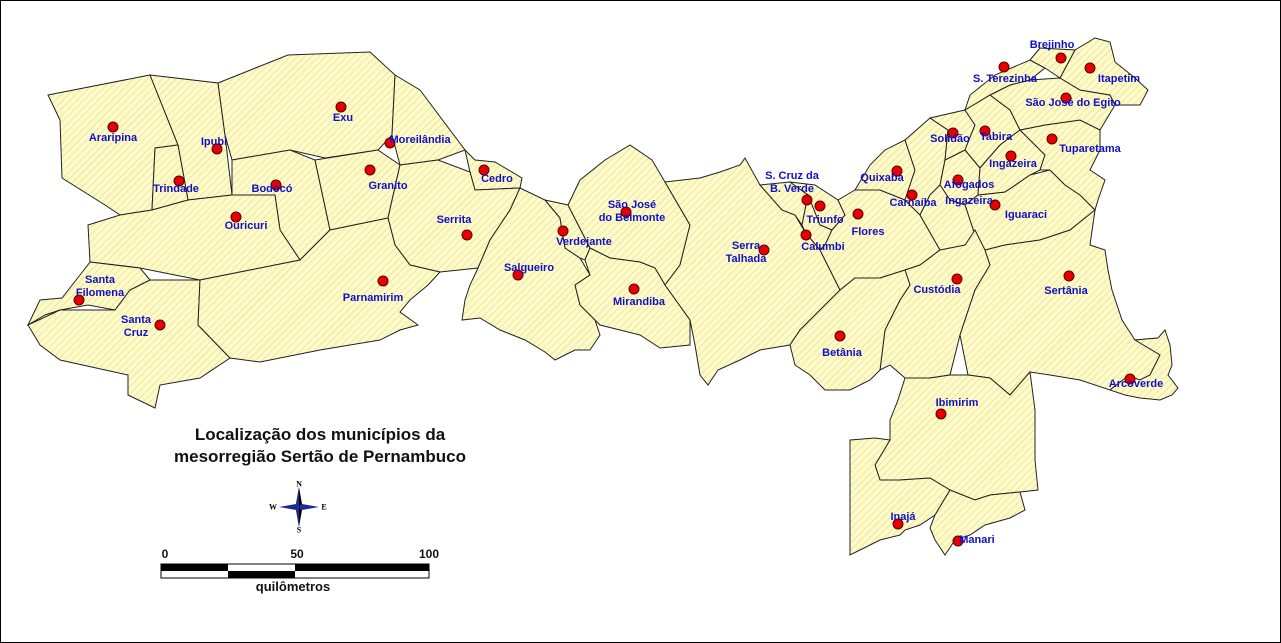 Image resolution: width=1281 pixels, height=643 pixels. Describe the element at coordinates (454, 220) in the screenshot. I see `label-serrita: Serrita` at that location.